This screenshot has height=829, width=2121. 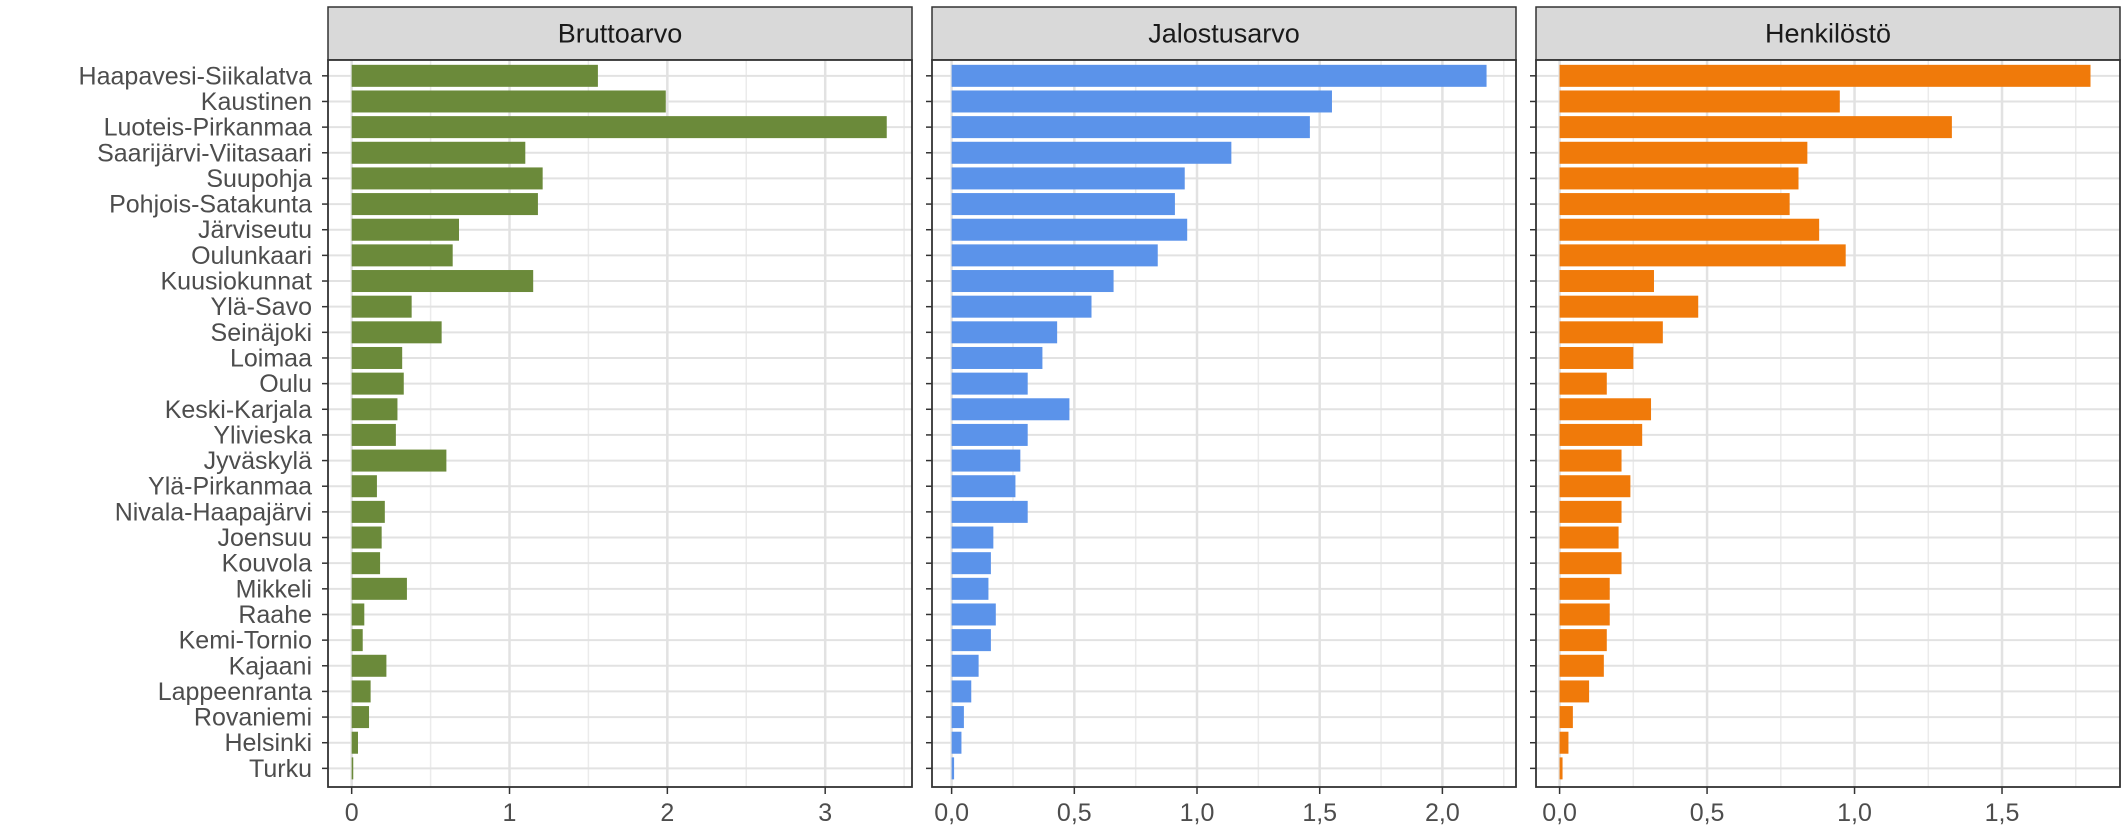 What do you see at coordinates (210, 205) in the screenshot?
I see `category-label-pohjois-satakunta: Pohjois-Satakunta` at bounding box center [210, 205].